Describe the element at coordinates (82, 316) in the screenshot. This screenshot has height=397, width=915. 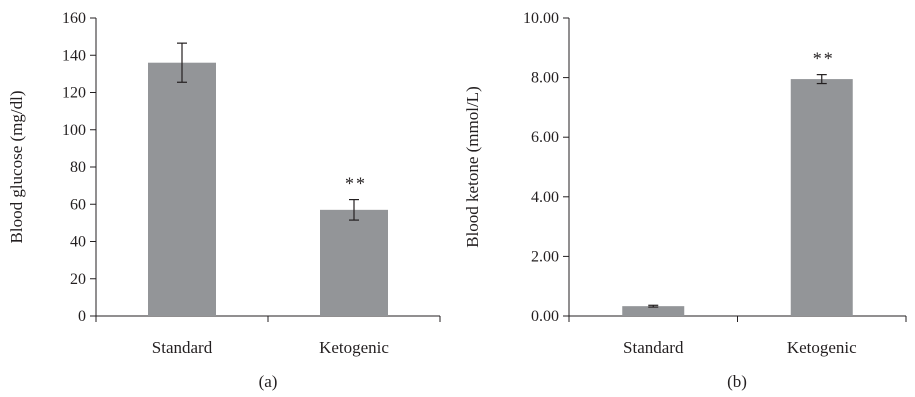
I see `panel-a-y-tick-label: 0` at that location.